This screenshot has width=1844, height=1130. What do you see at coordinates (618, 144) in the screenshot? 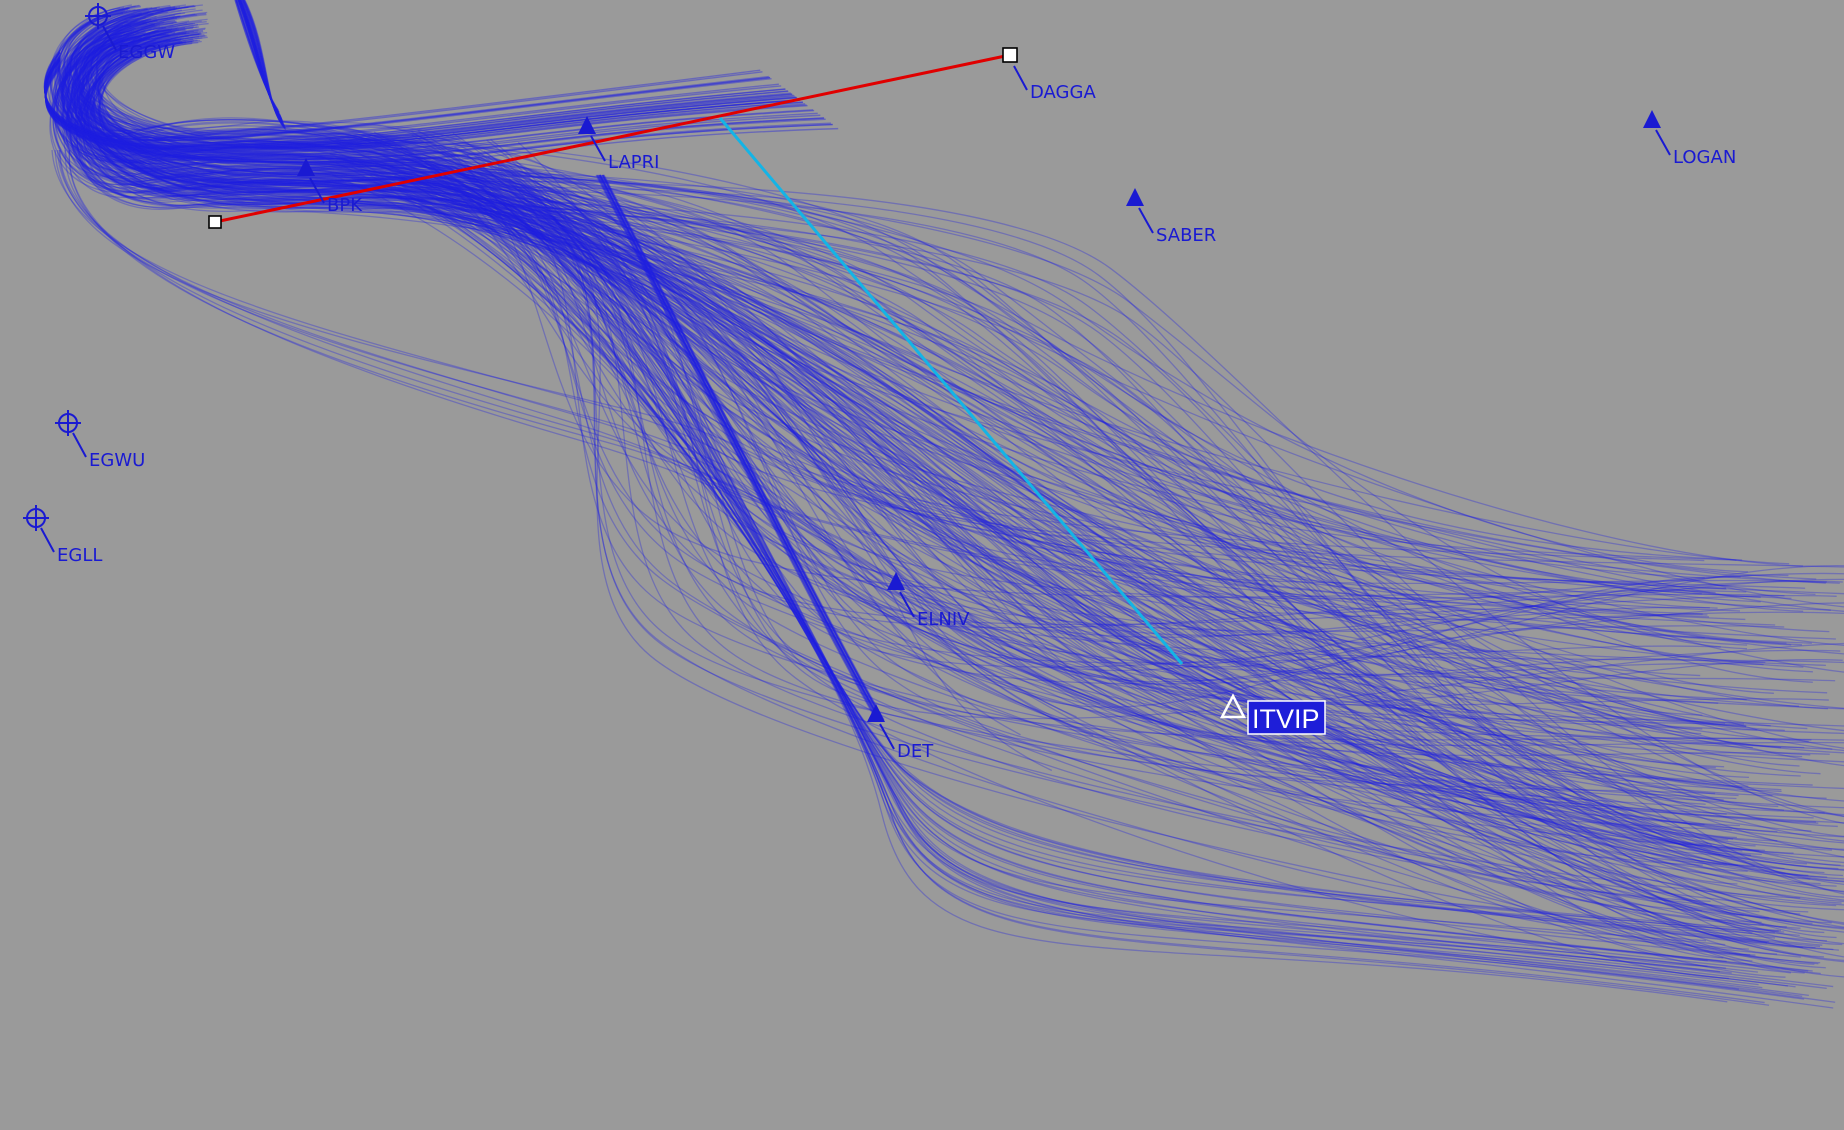
I see `waypoint-lapri: LAPRI` at bounding box center [618, 144].